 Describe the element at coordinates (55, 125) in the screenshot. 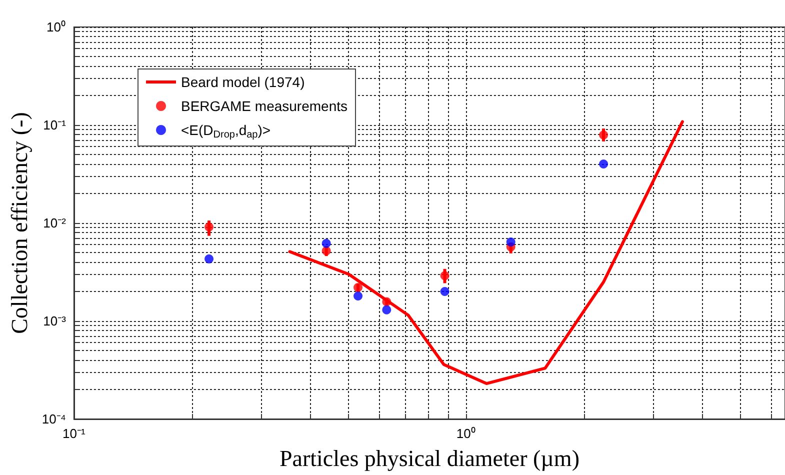

I see `y-tick-label: 10⁻¹` at that location.